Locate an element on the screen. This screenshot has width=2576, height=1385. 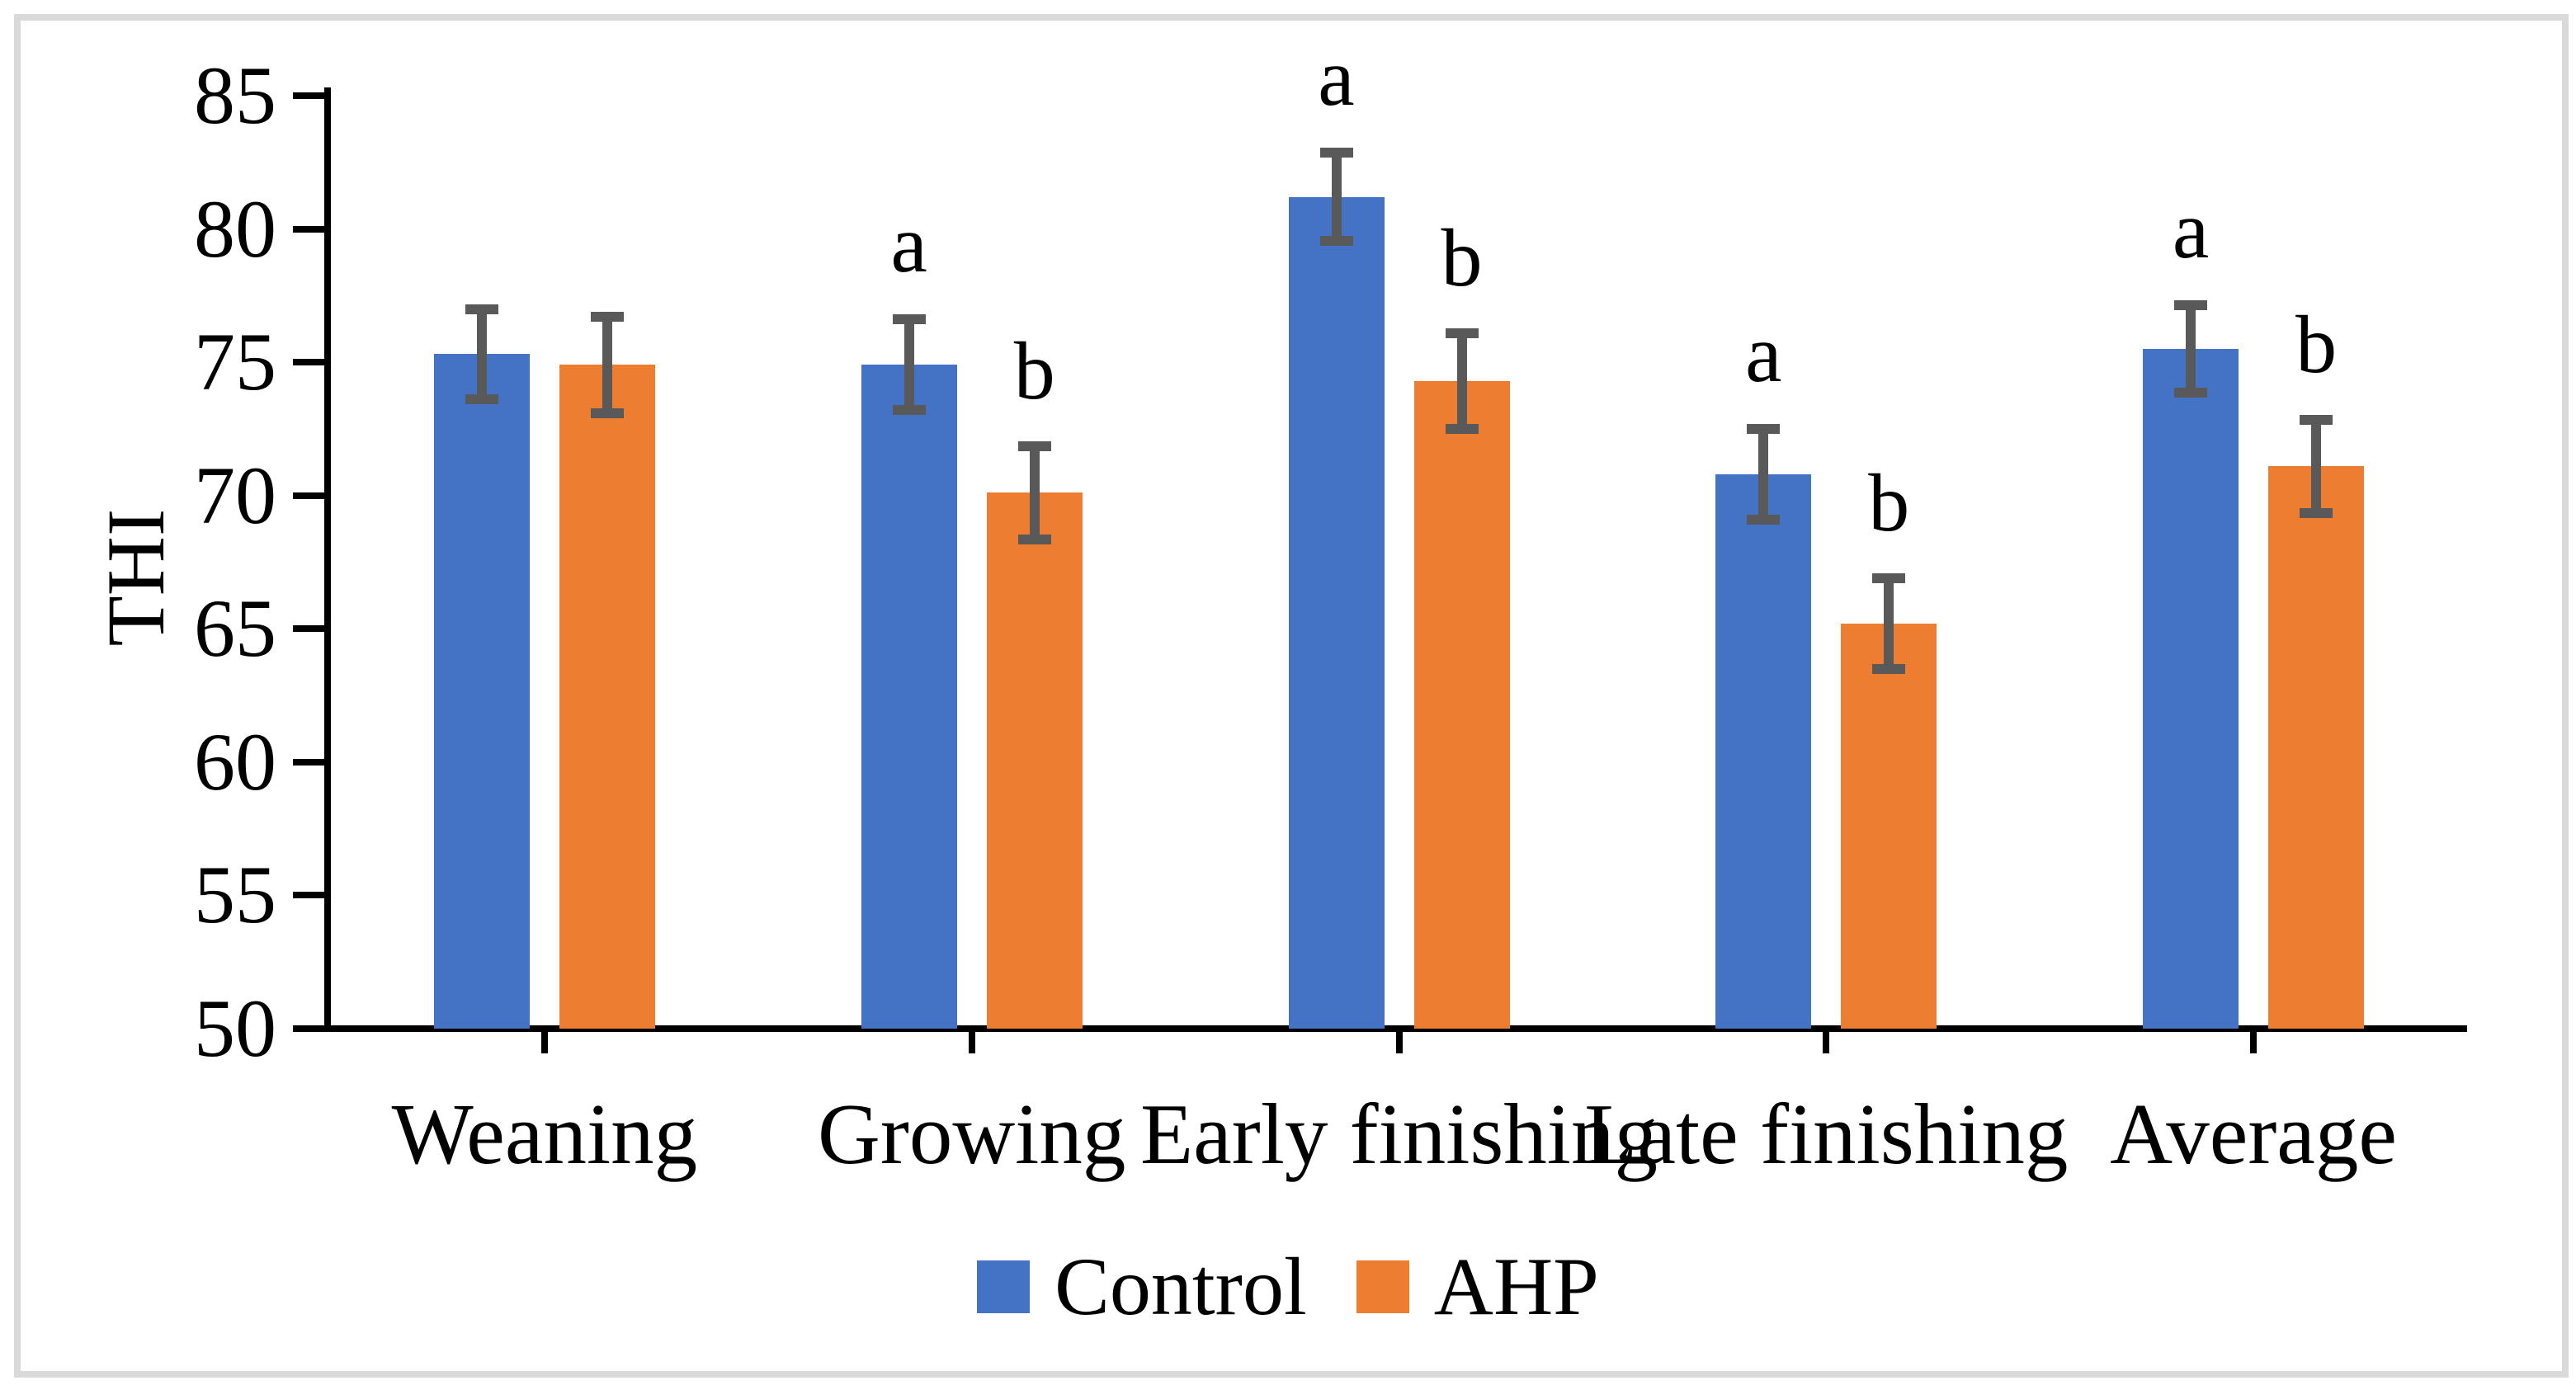
legend-entry-control: Control is located at coordinates (1142, 1287).